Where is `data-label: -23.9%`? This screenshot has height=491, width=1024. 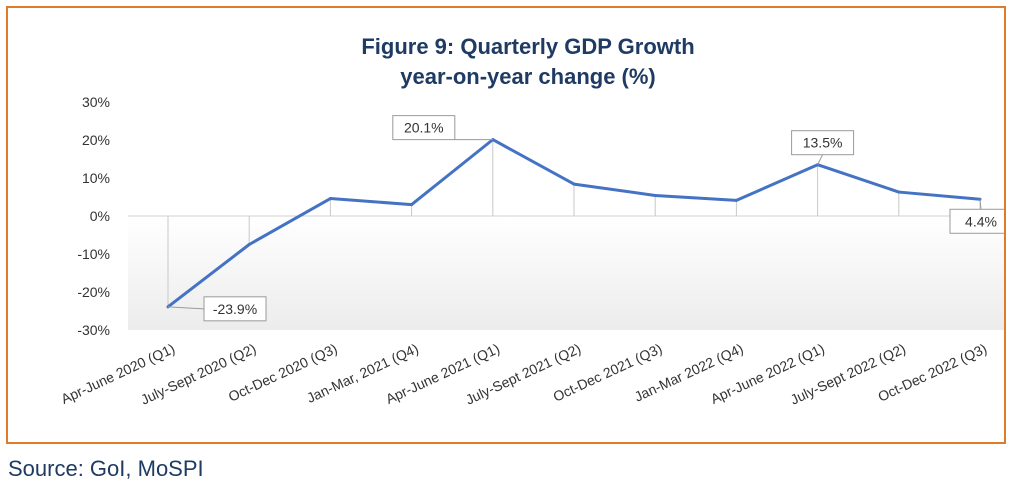 data-label: -23.9% is located at coordinates (235, 309).